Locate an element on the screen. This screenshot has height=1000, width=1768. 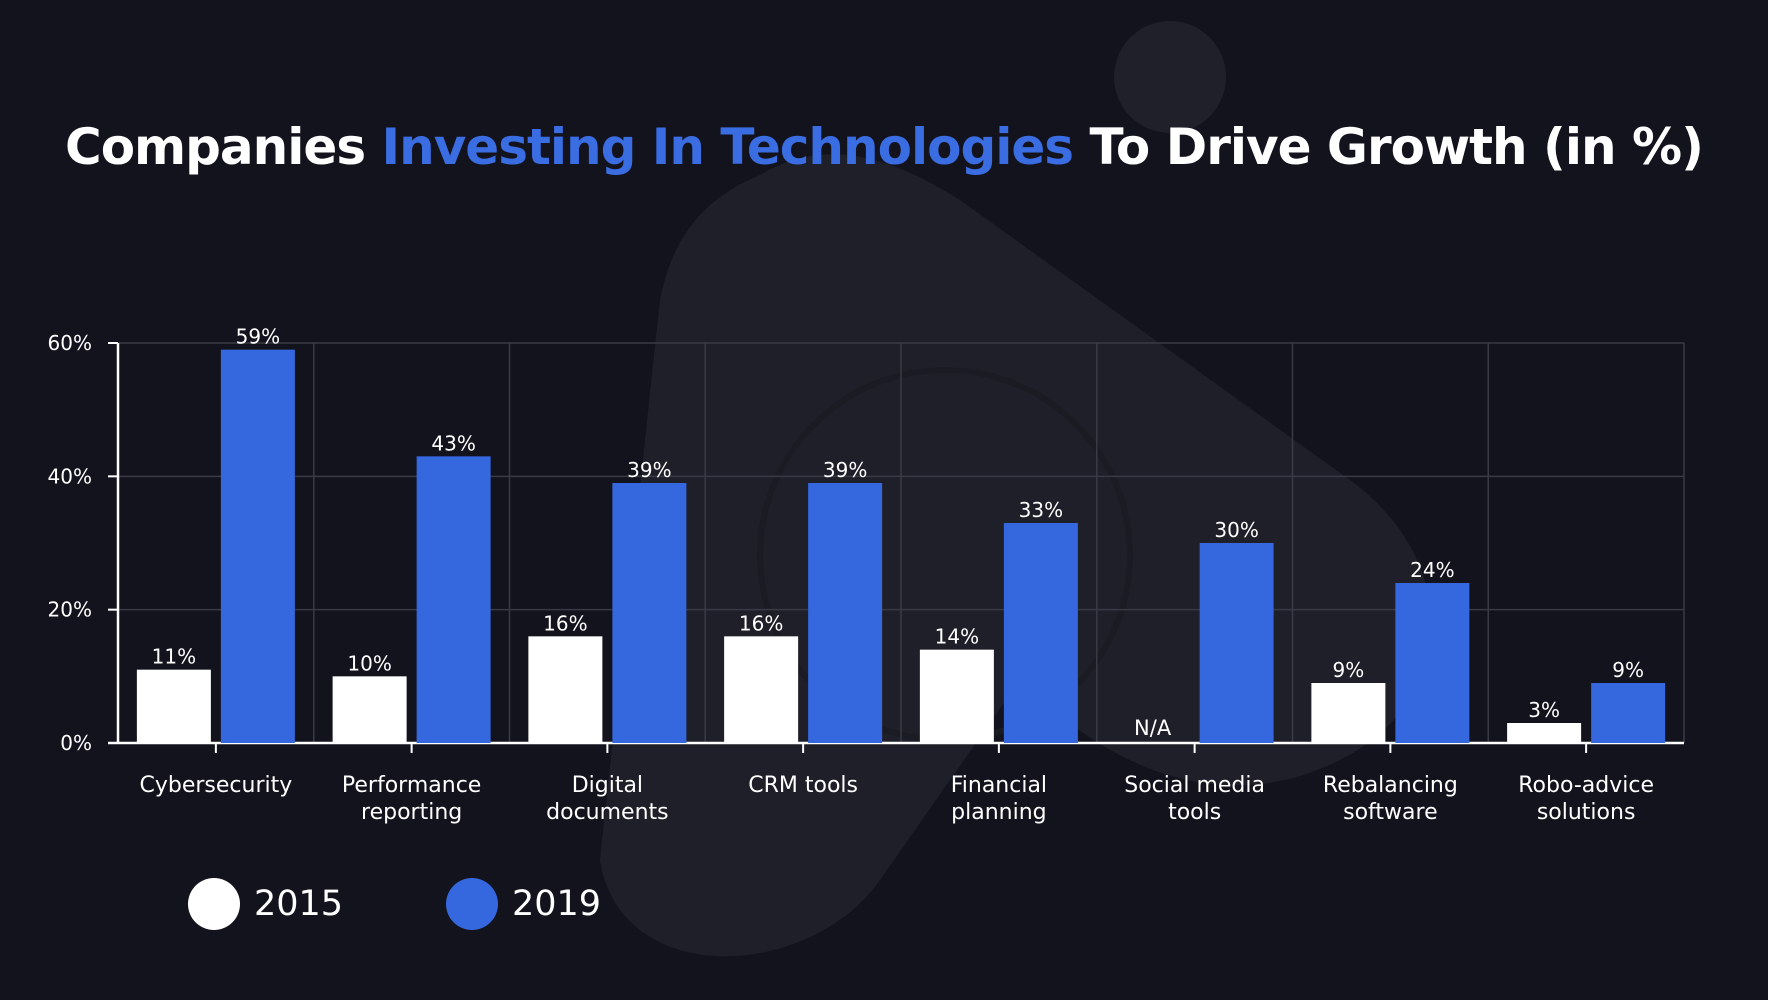
x-tick-label: tools is located at coordinates (1194, 812).